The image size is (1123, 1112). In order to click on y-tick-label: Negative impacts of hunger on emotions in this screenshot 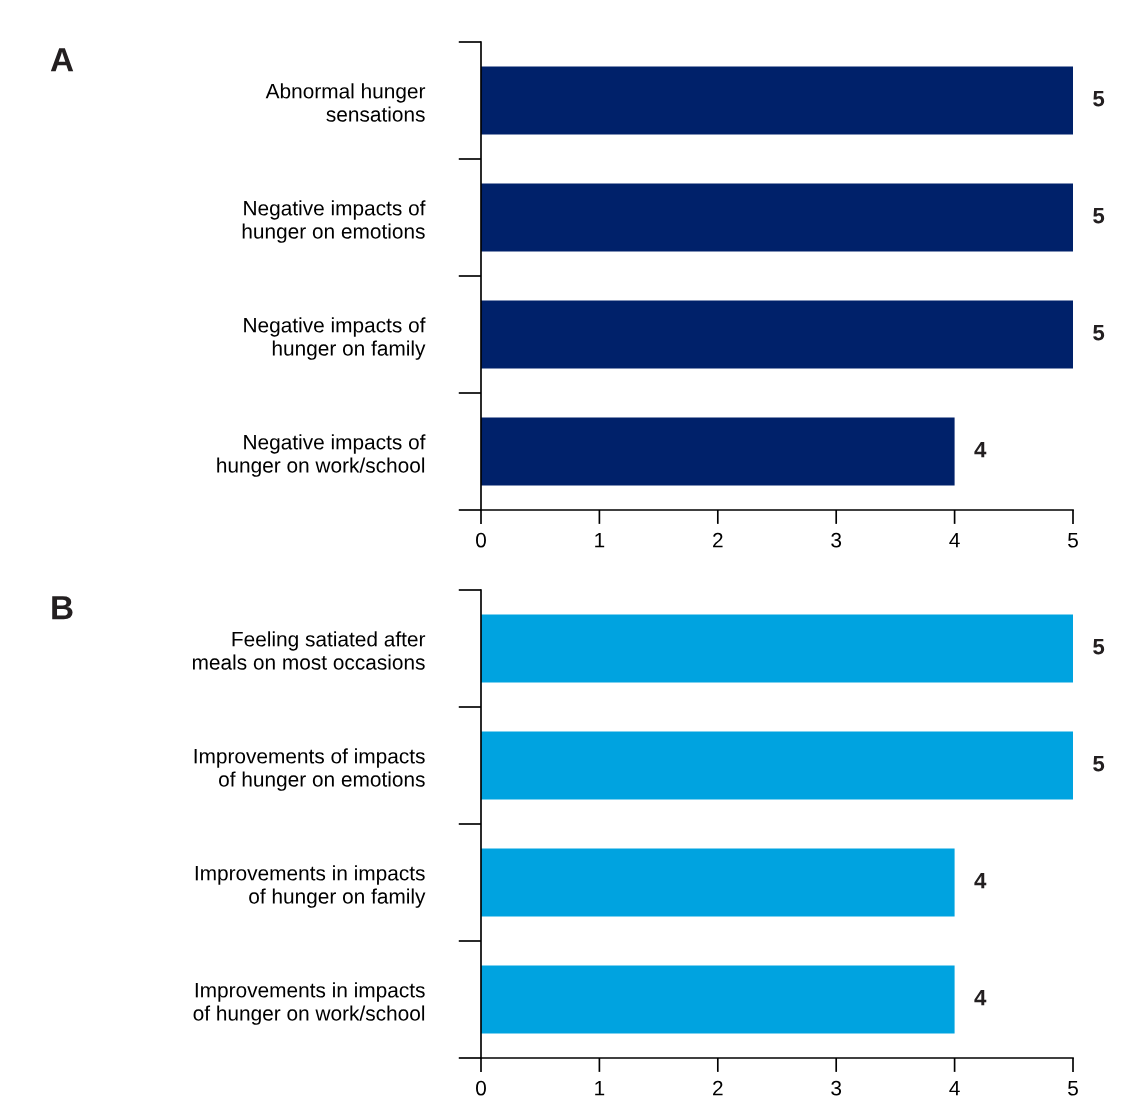, I will do `click(334, 221)`.